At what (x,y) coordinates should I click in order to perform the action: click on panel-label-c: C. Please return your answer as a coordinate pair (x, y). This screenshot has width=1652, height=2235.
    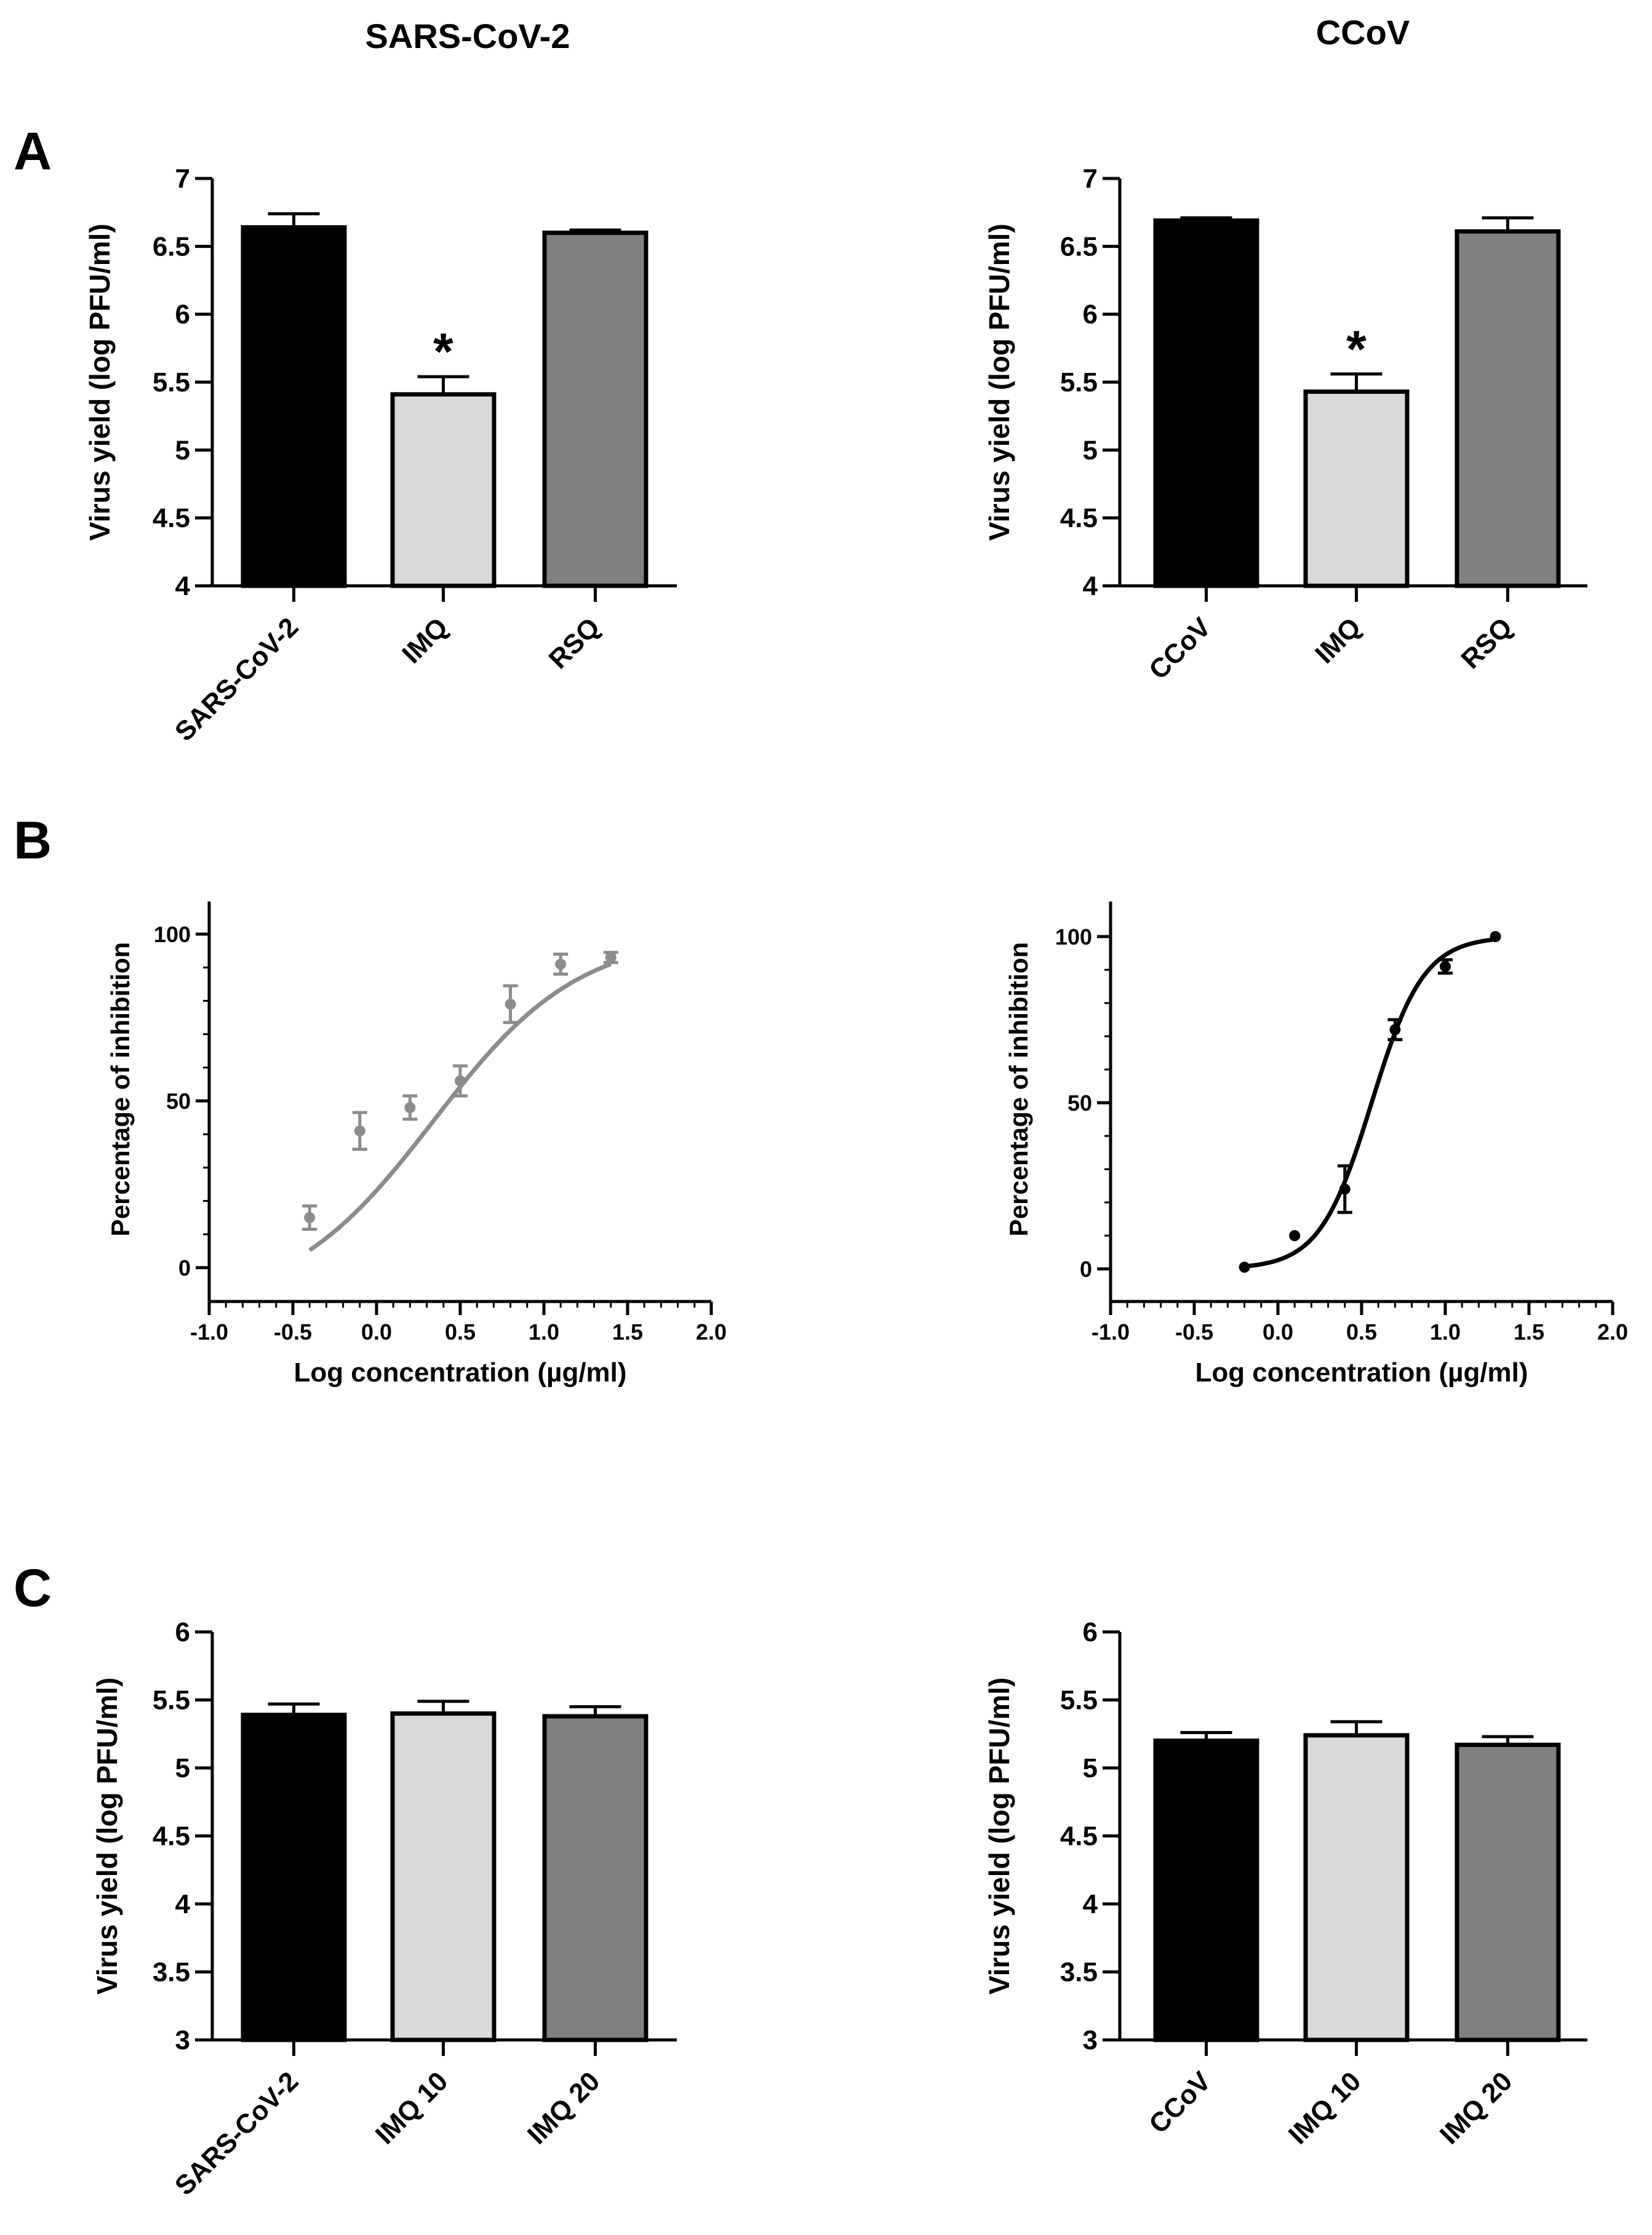
    Looking at the image, I should click on (33, 1588).